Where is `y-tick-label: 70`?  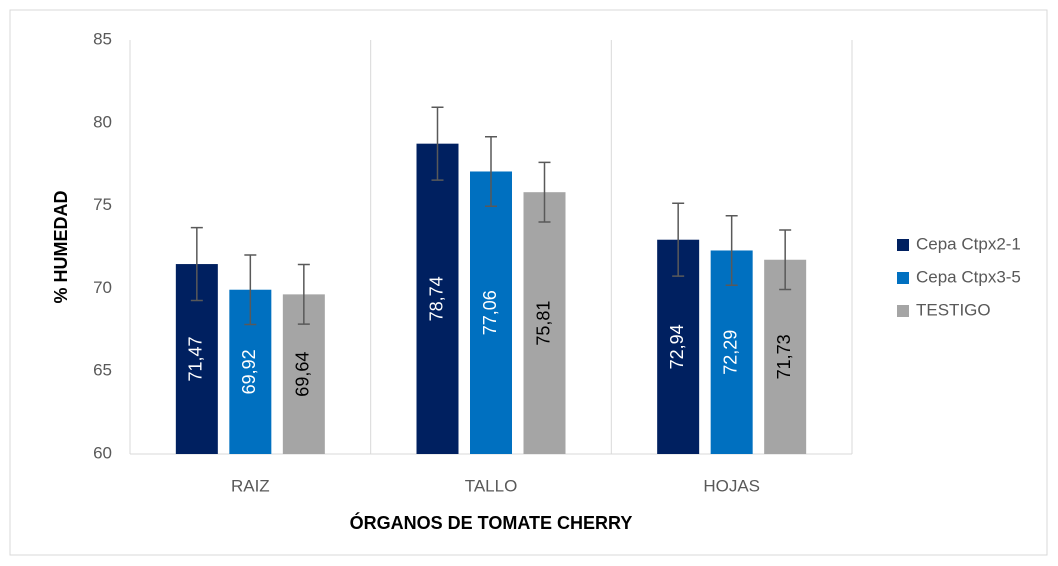
y-tick-label: 70 is located at coordinates (102, 287).